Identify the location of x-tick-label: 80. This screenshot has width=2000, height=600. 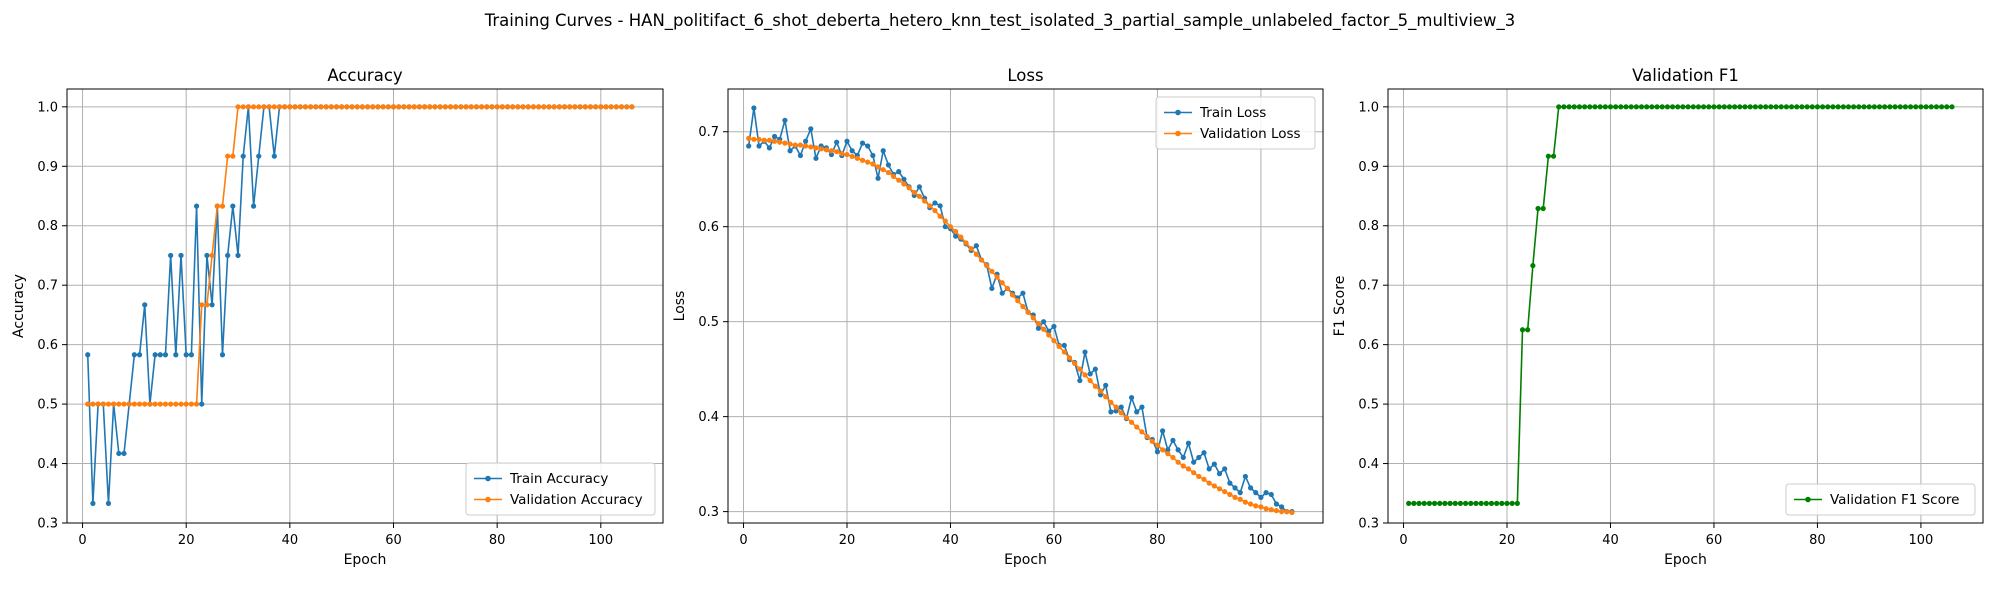
(497, 540).